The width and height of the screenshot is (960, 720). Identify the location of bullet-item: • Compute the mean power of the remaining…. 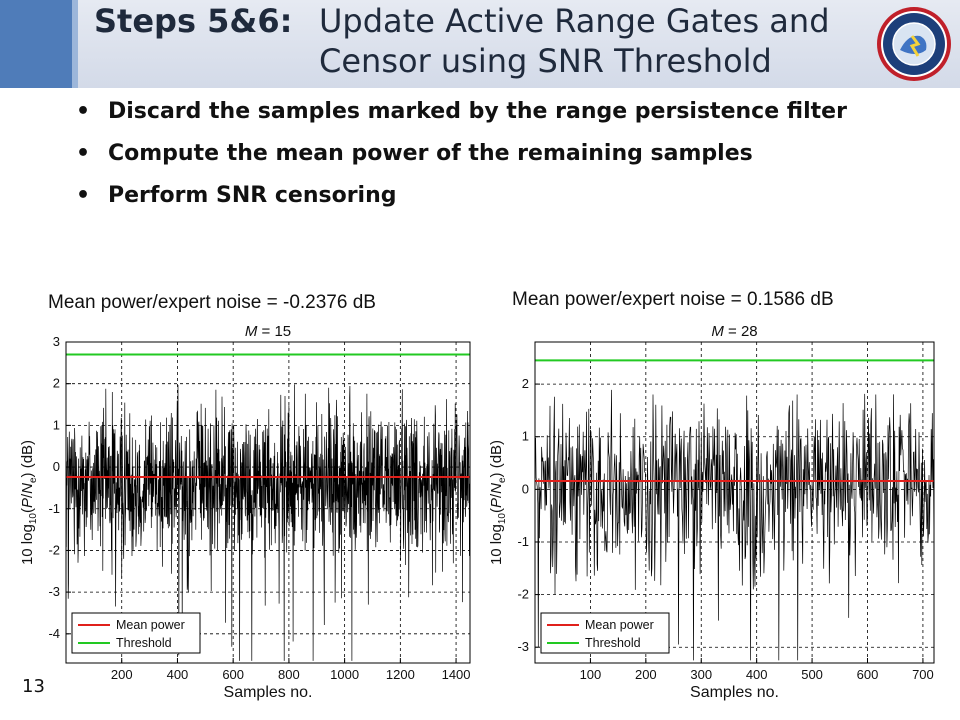
(504, 154).